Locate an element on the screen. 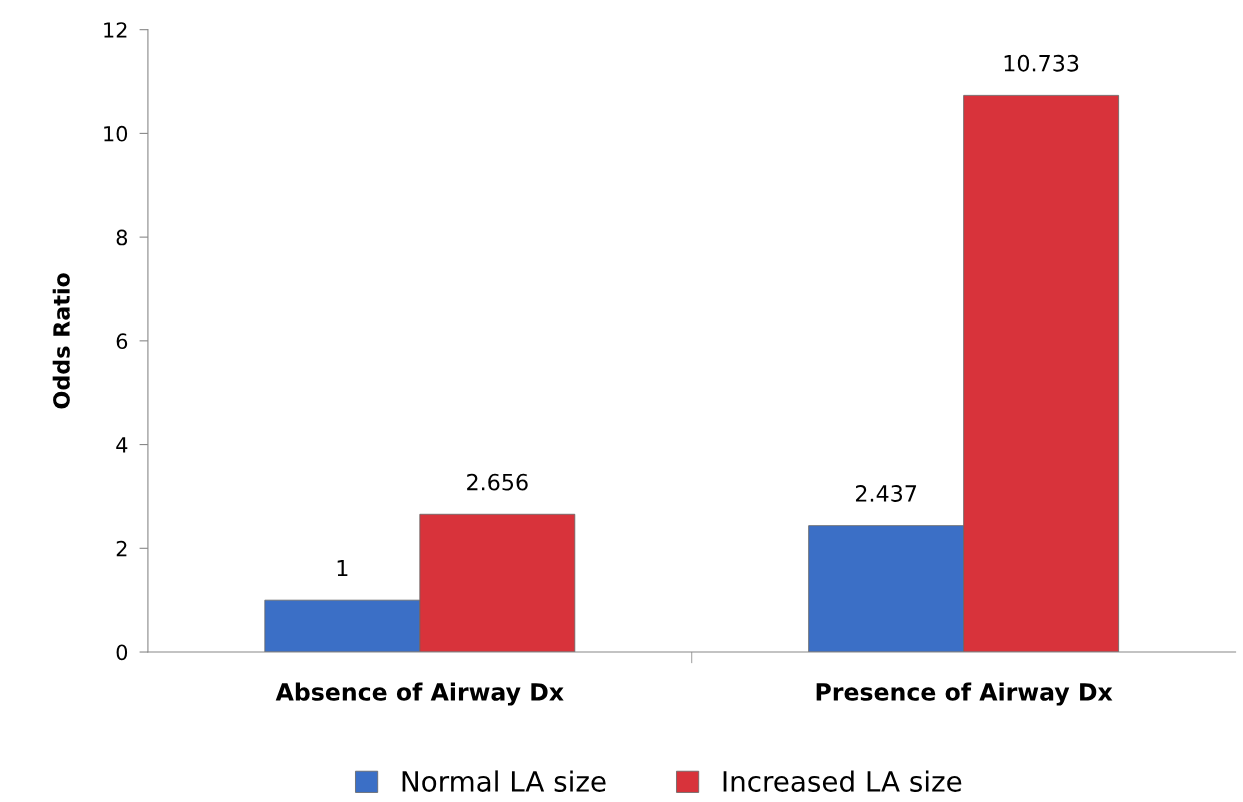 Image resolution: width=1243 pixels, height=802 pixels. x-tick-label: Absence of Airway Dx is located at coordinates (419, 694).